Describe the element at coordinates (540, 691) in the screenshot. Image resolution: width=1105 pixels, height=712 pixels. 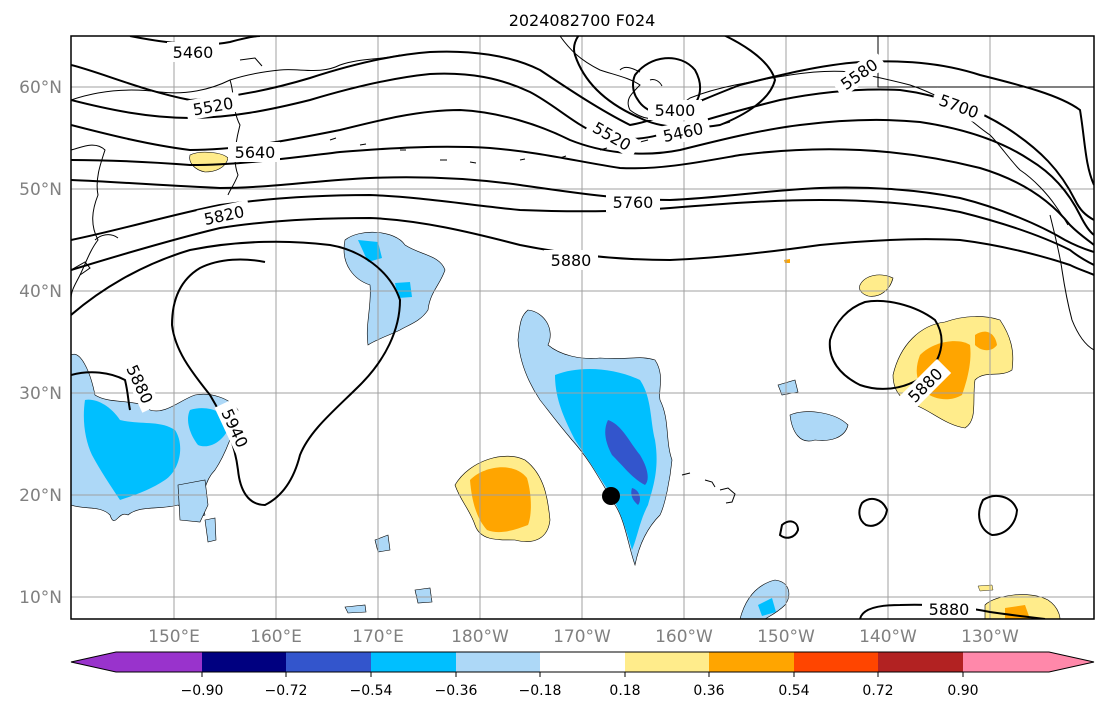
I see `colorbar-tick-label: −0.18` at that location.